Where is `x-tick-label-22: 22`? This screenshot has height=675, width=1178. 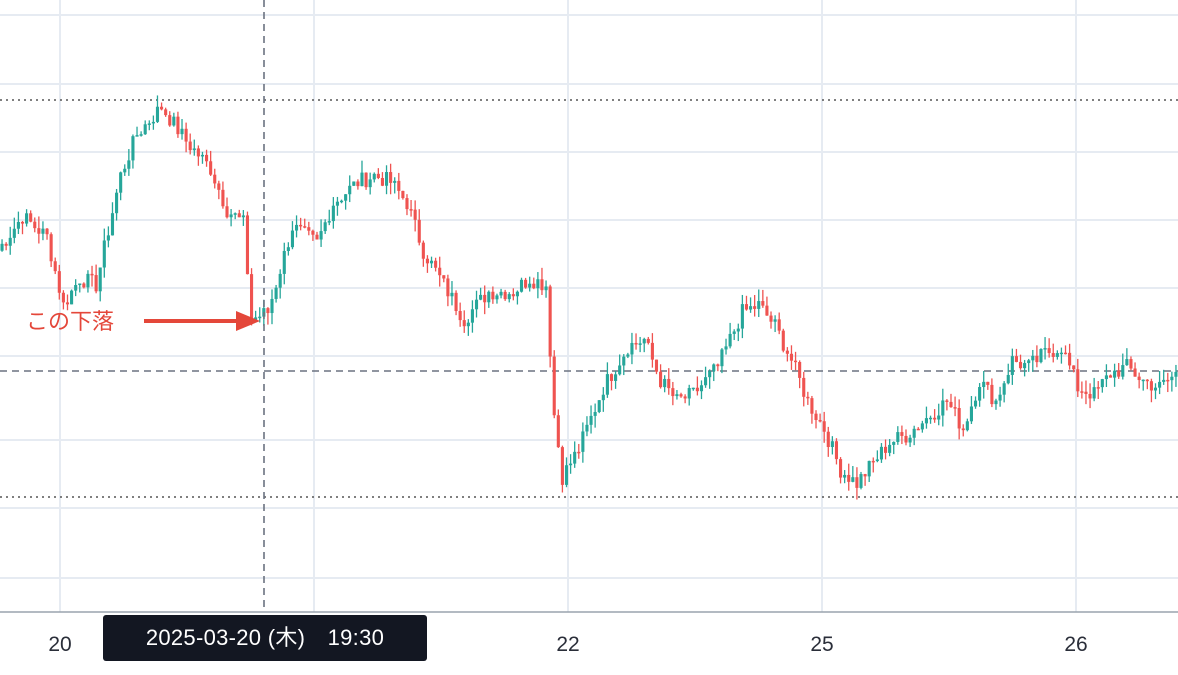 x-tick-label-22: 22 is located at coordinates (567, 644).